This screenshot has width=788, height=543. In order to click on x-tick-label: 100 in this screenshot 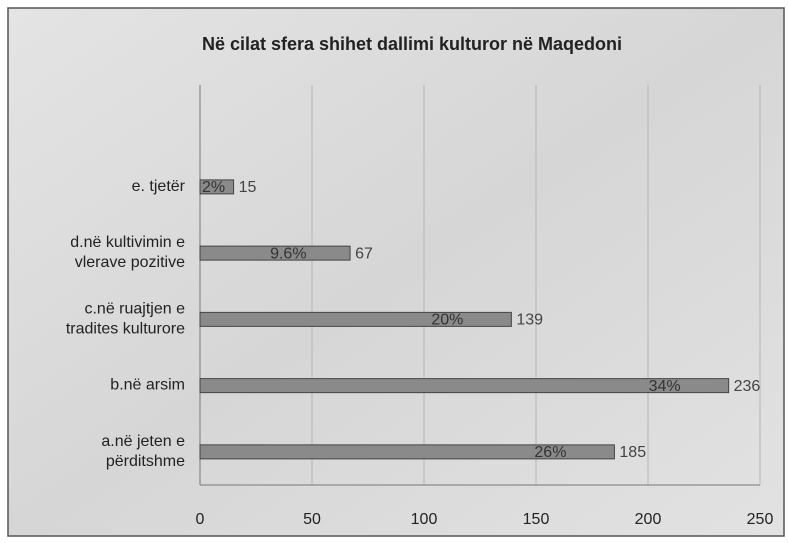, I will do `click(424, 519)`.